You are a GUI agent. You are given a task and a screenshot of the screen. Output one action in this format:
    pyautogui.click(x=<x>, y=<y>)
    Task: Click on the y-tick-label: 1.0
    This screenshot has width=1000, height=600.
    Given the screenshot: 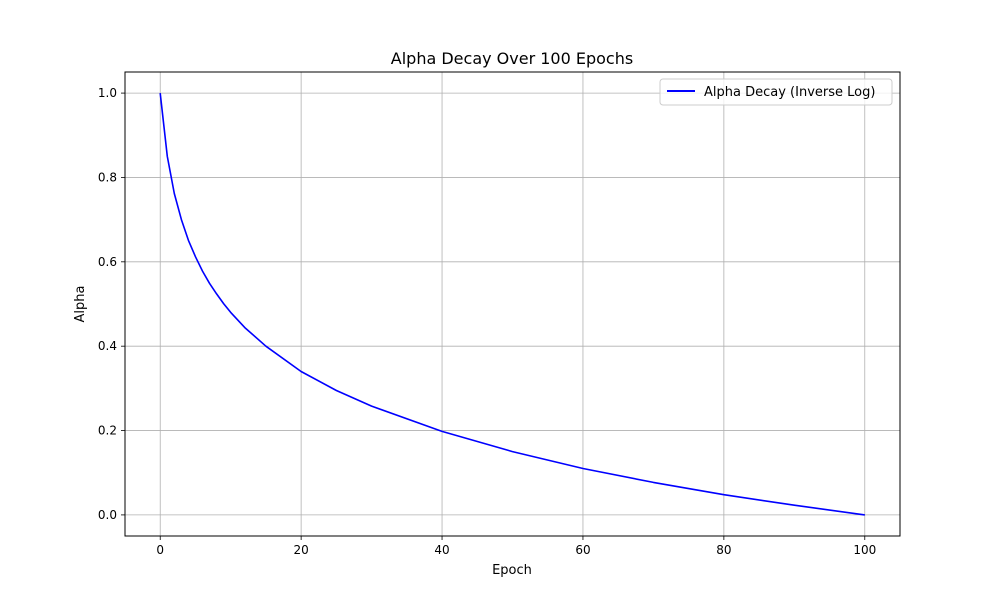 What is the action you would take?
    pyautogui.click(x=107, y=93)
    